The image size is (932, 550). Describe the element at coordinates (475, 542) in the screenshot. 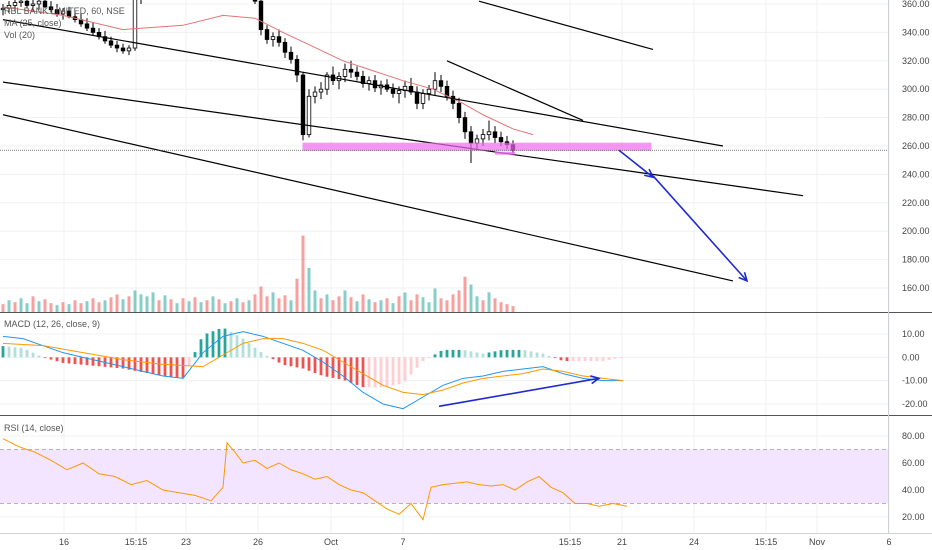

I see `time-axis: 16 15:15 23 26 Oct 7 15:15 21 24 15:15 Nov 6` at that location.